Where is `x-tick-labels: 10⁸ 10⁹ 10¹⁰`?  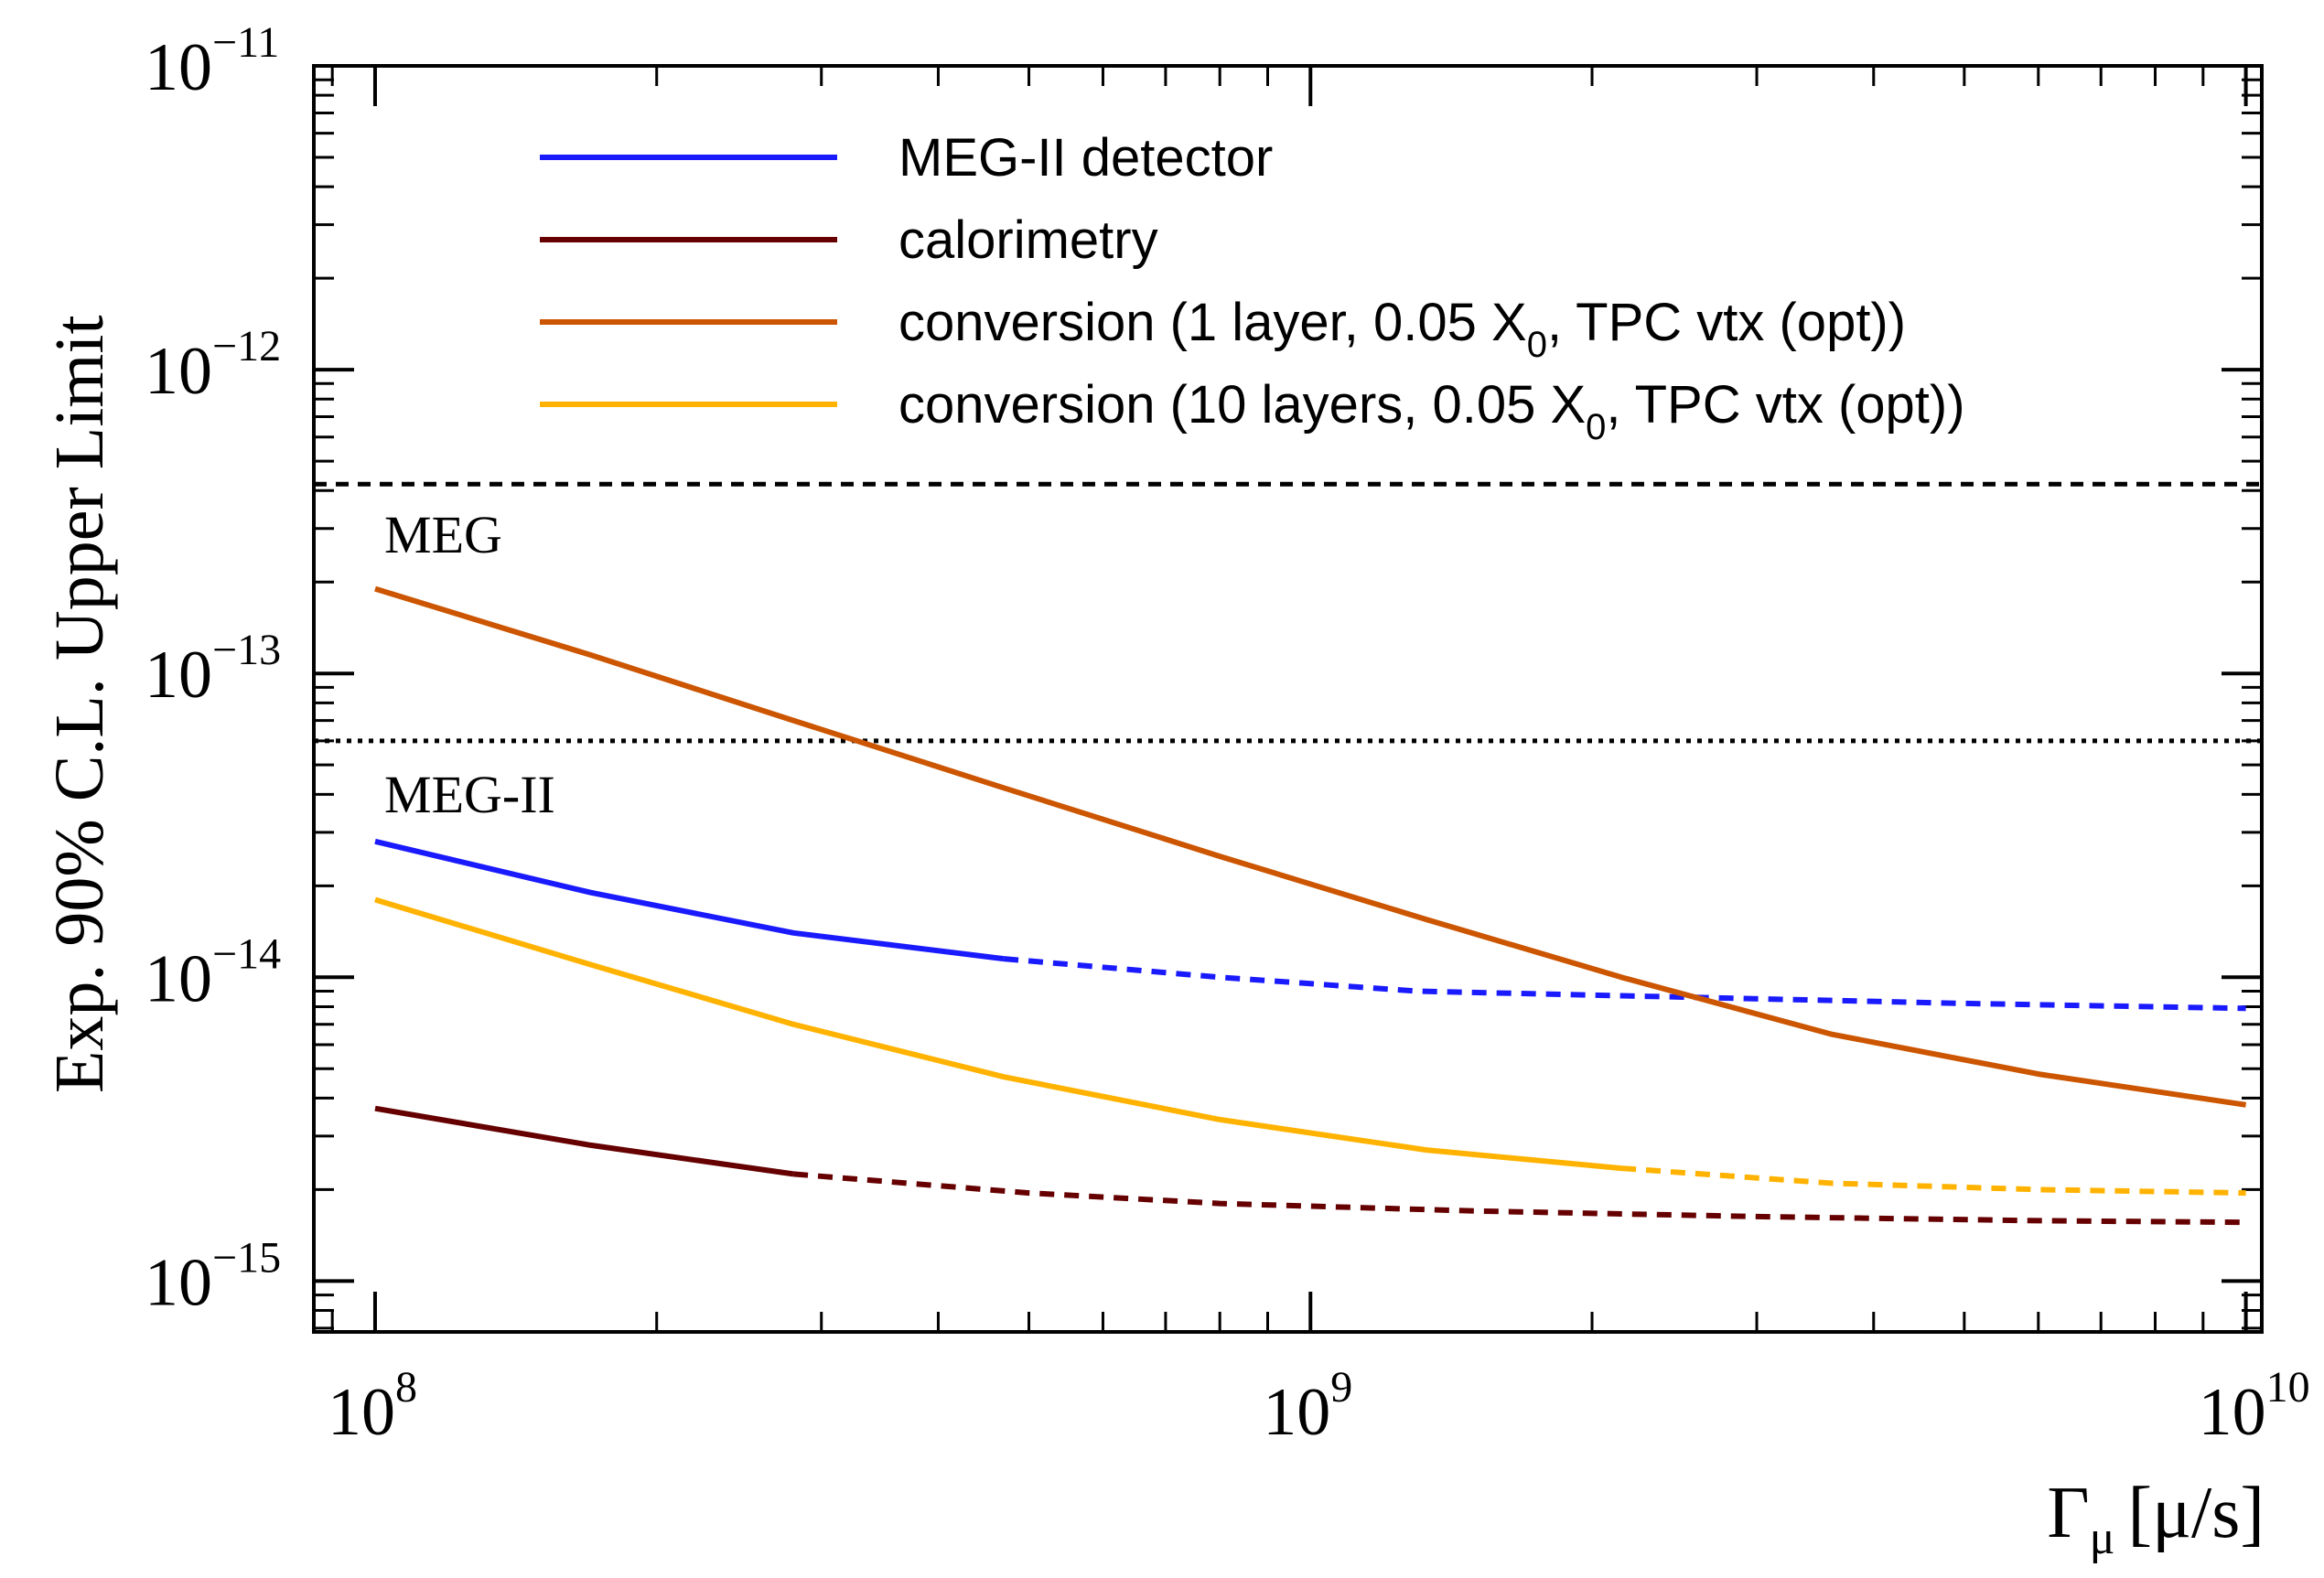
x-tick-labels: 10⁸ 10⁹ 10¹⁰ is located at coordinates (1319, 1406).